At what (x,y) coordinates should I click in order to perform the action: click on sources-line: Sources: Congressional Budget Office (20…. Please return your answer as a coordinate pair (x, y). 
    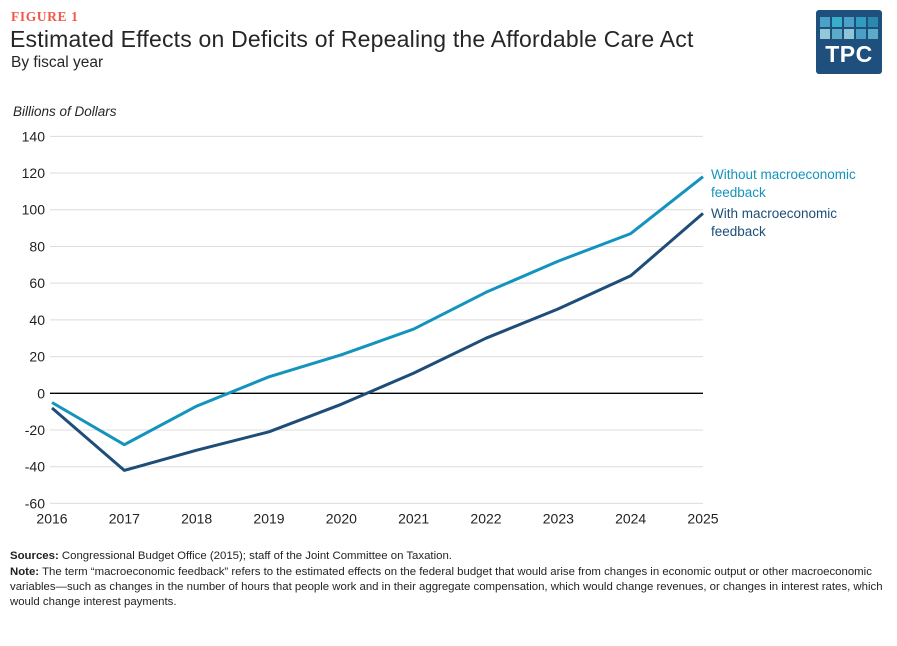
    Looking at the image, I should click on (449, 556).